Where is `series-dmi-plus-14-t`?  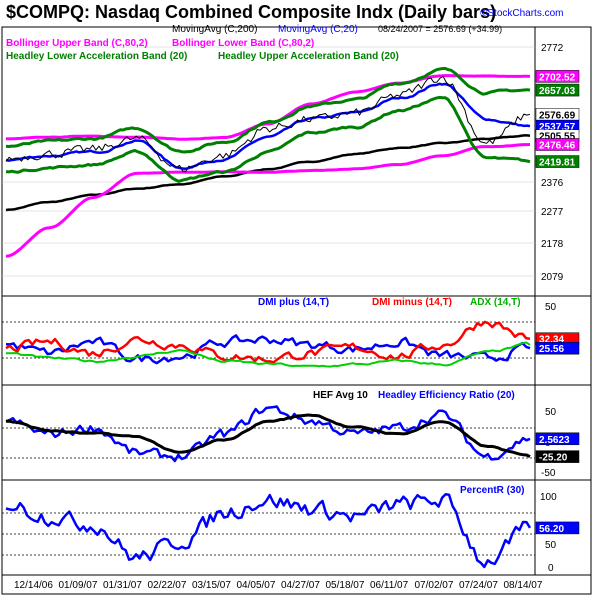
series-dmi-plus-14-t is located at coordinates (268, 349).